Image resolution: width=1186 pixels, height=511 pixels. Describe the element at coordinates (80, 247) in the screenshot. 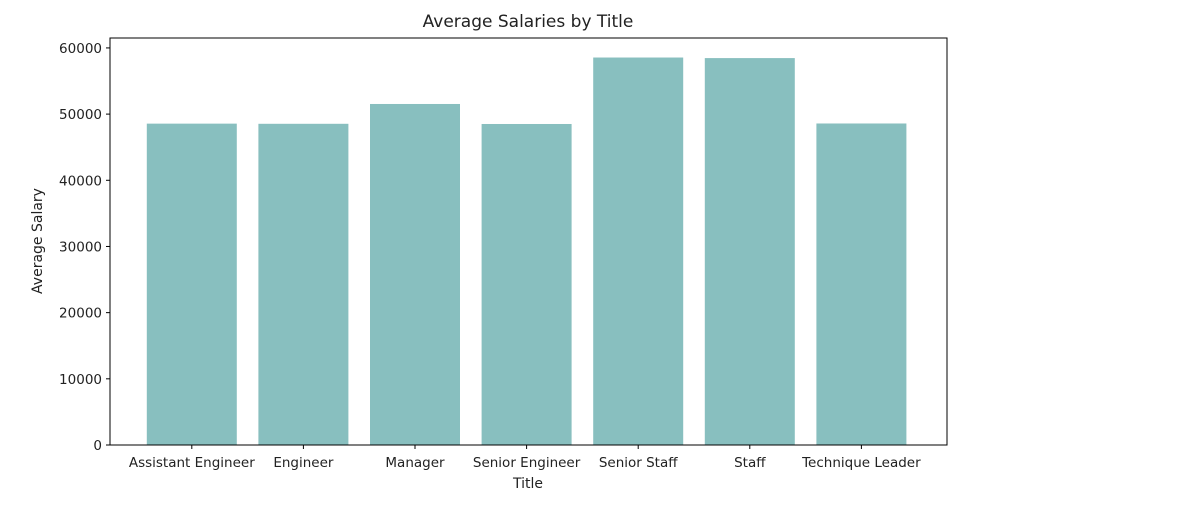

I see `y-tick-label: 30000` at that location.